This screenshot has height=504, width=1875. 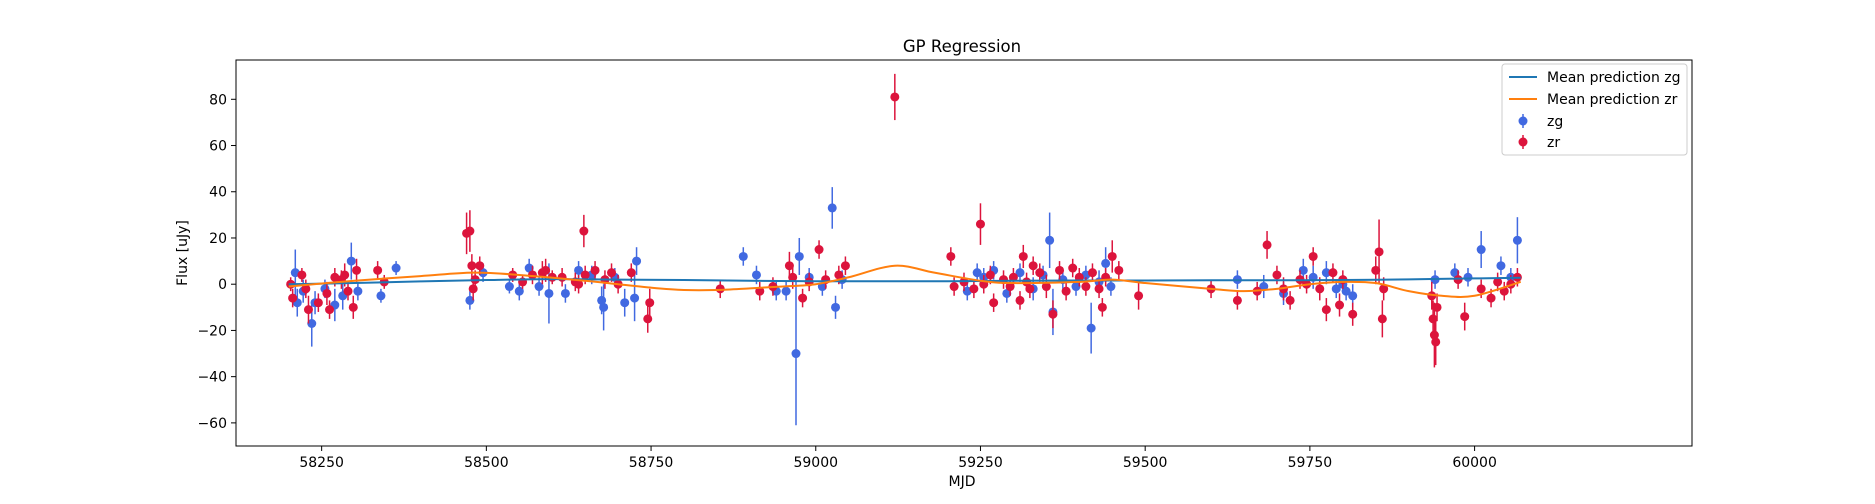 I want to click on x-tick-label: 58750, so click(x=651, y=463).